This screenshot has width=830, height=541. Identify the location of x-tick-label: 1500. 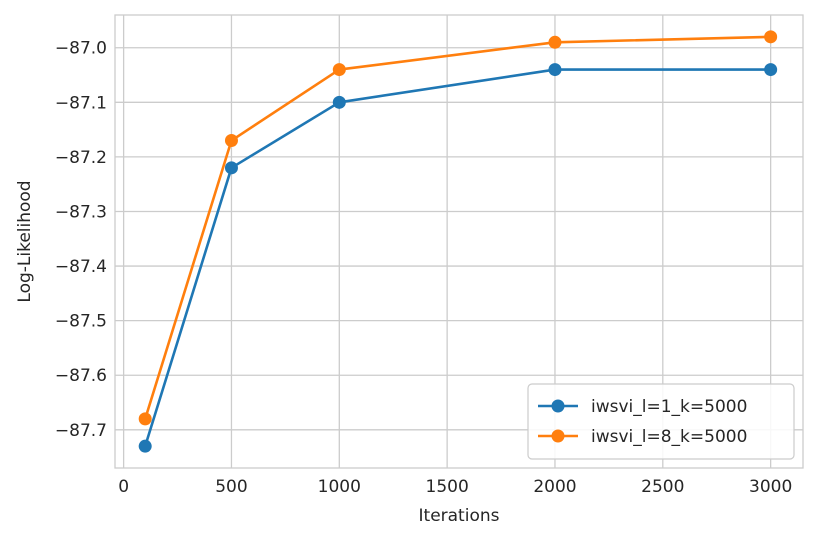
(447, 487).